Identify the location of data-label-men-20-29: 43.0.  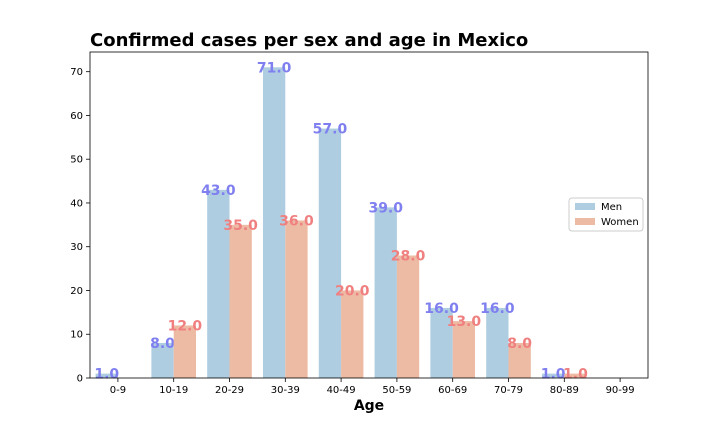
(218, 191).